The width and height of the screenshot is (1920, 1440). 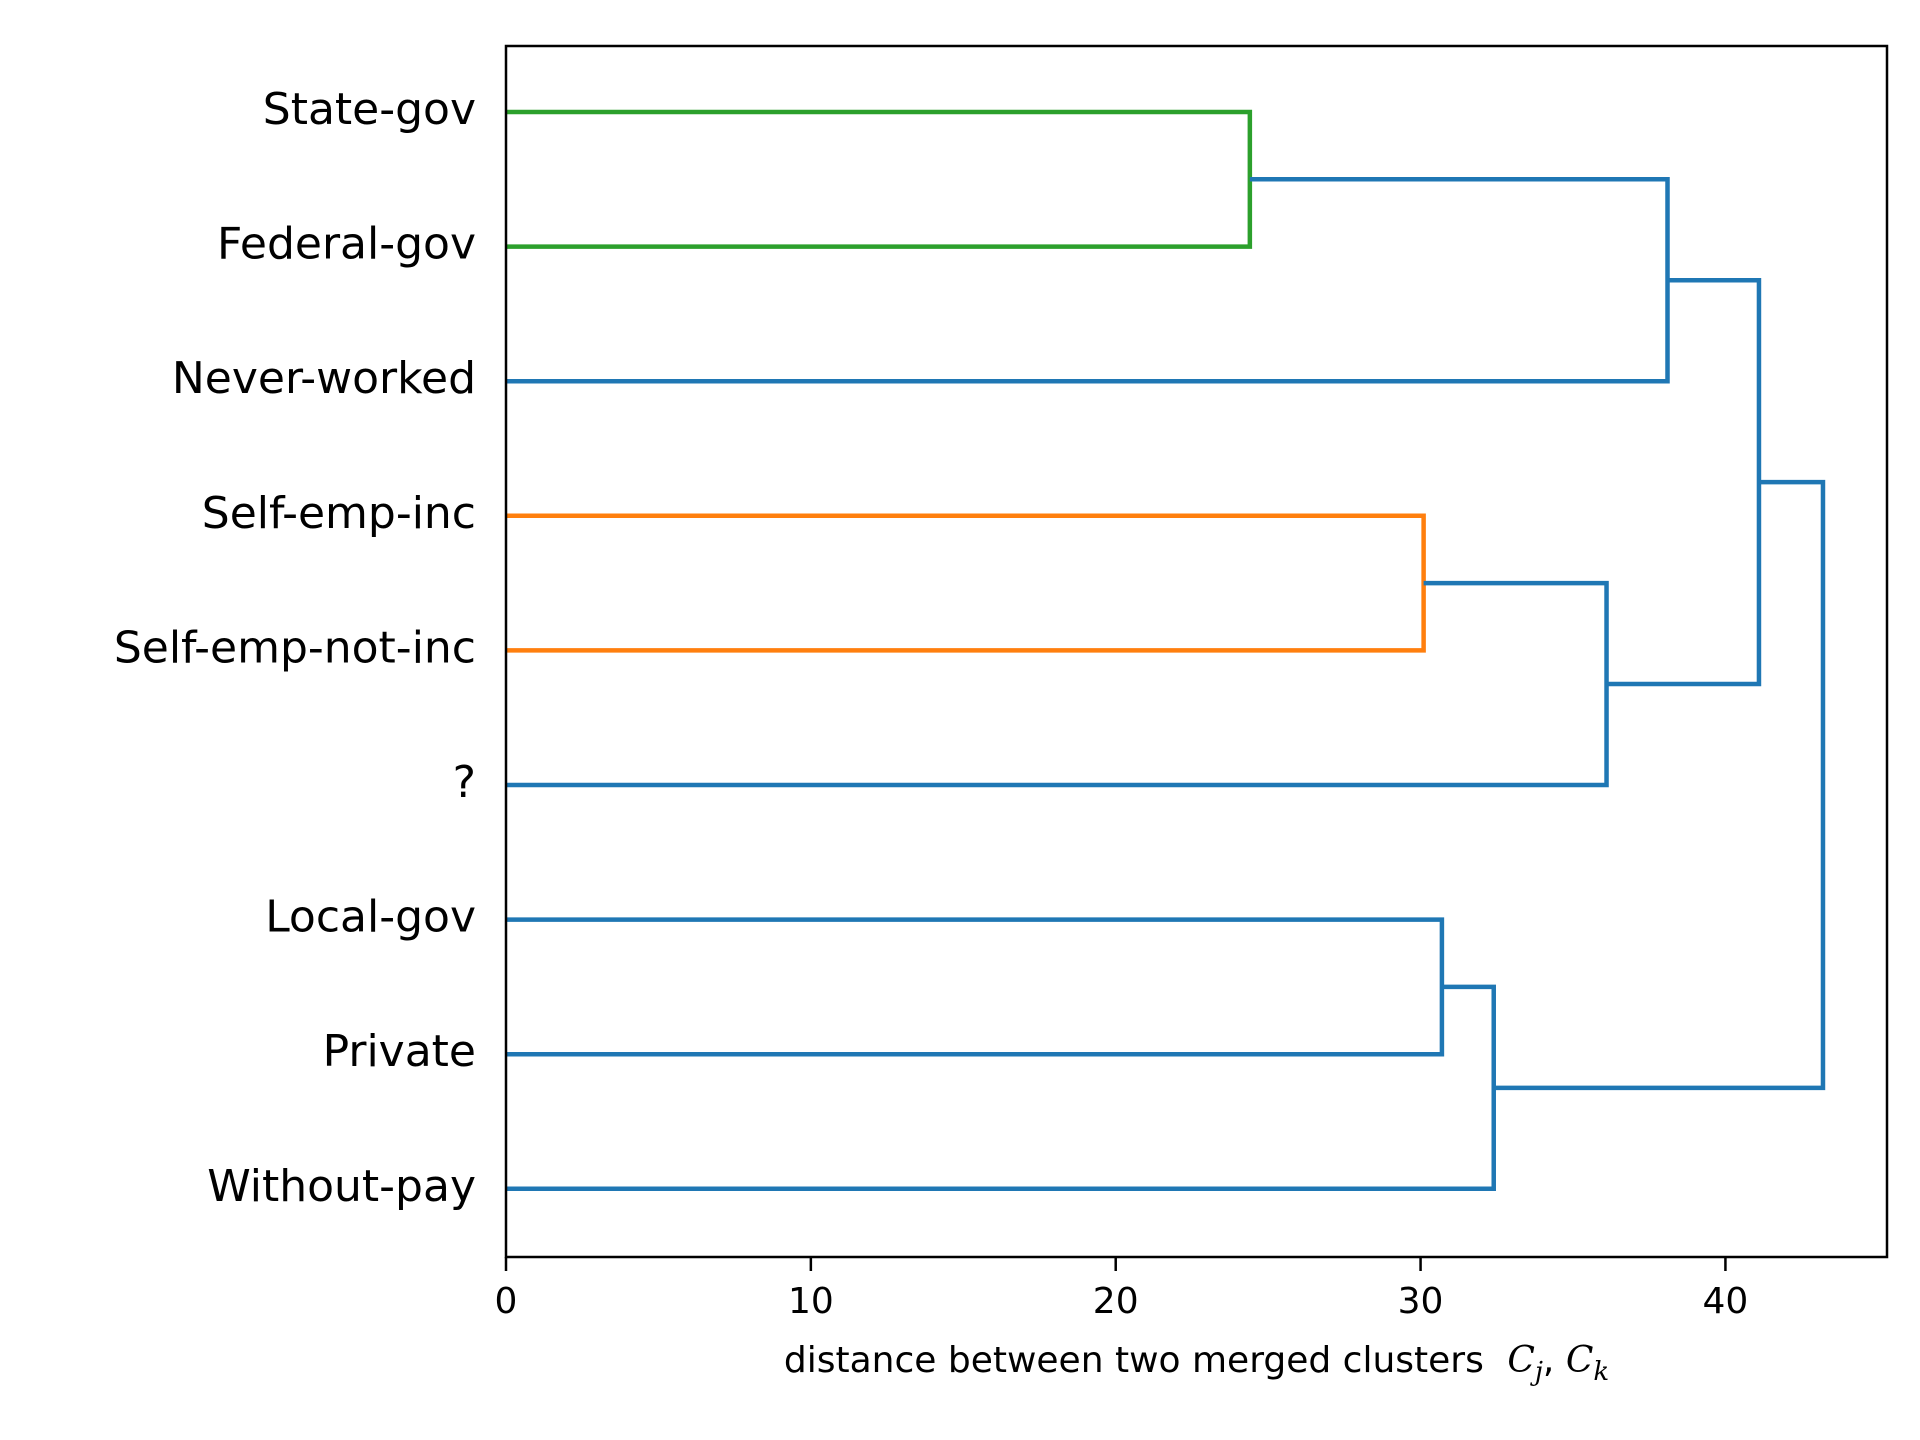 I want to click on link-m4, so click(x=1057, y=684).